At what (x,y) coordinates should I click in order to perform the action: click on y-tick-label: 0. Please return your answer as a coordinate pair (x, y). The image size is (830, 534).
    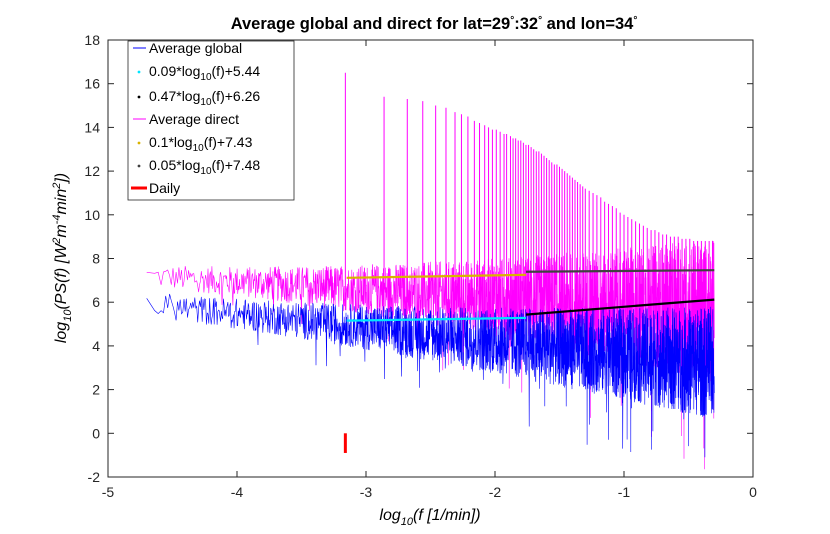
    Looking at the image, I should click on (96, 433).